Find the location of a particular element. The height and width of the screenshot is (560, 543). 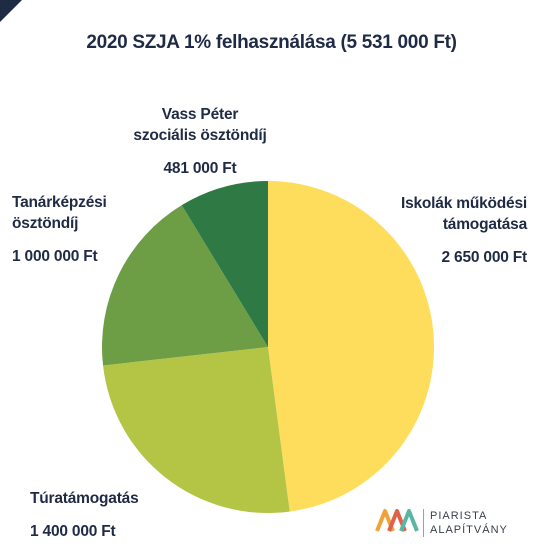

label-tanar-line1: Tanárképzési is located at coordinates (59, 202).